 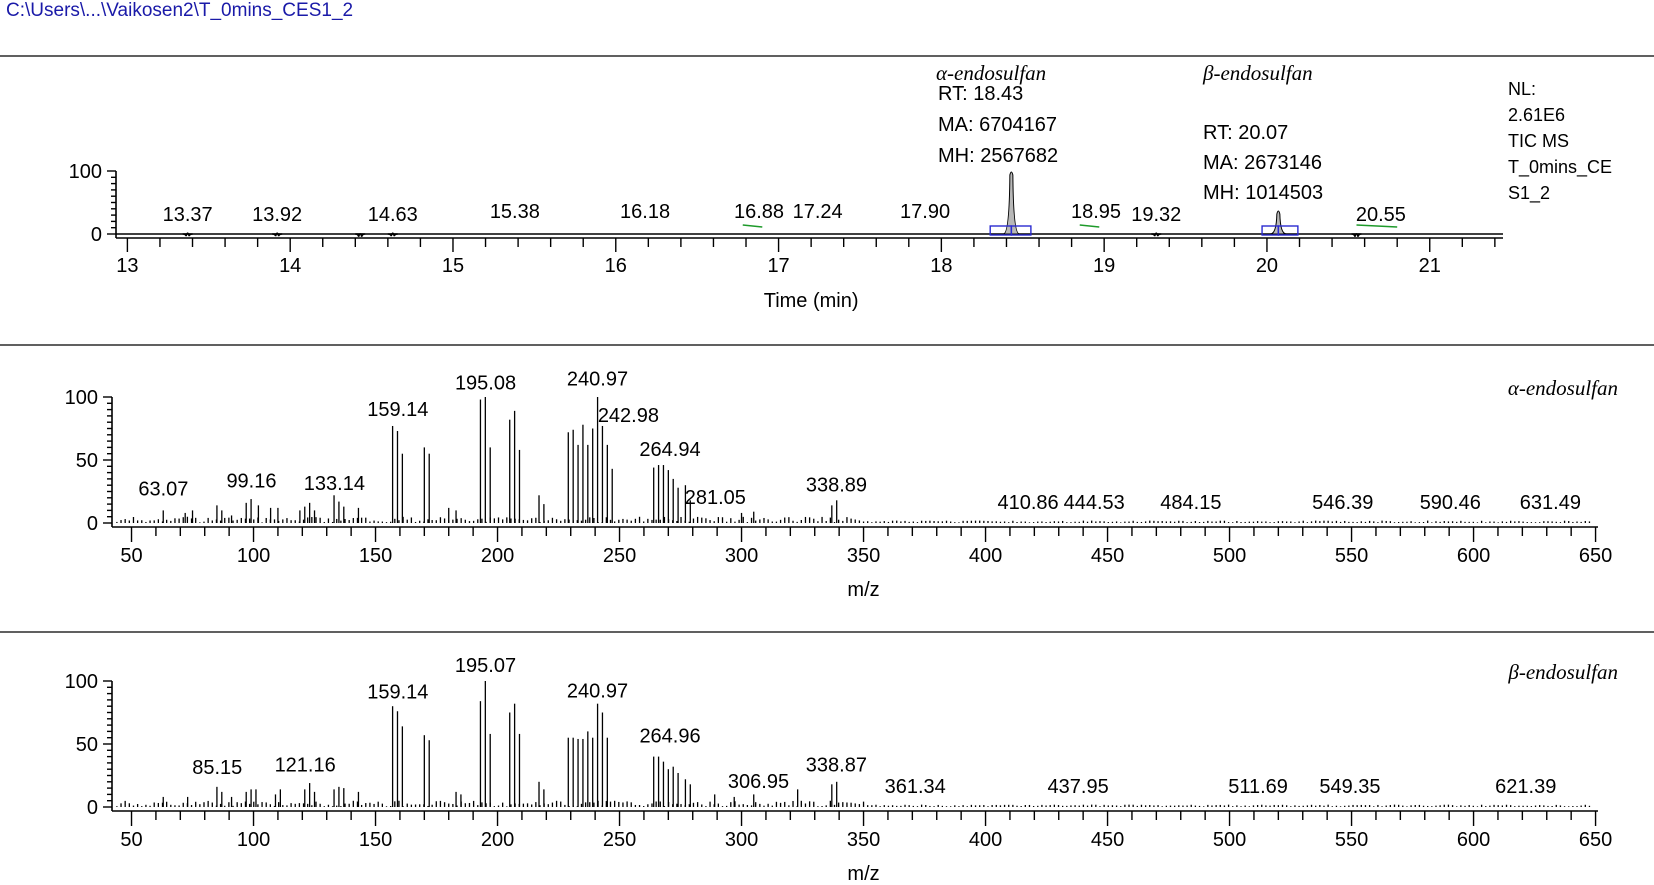 I want to click on spectrum-beta-peak-label-240-97: 240.97, so click(x=597, y=691).